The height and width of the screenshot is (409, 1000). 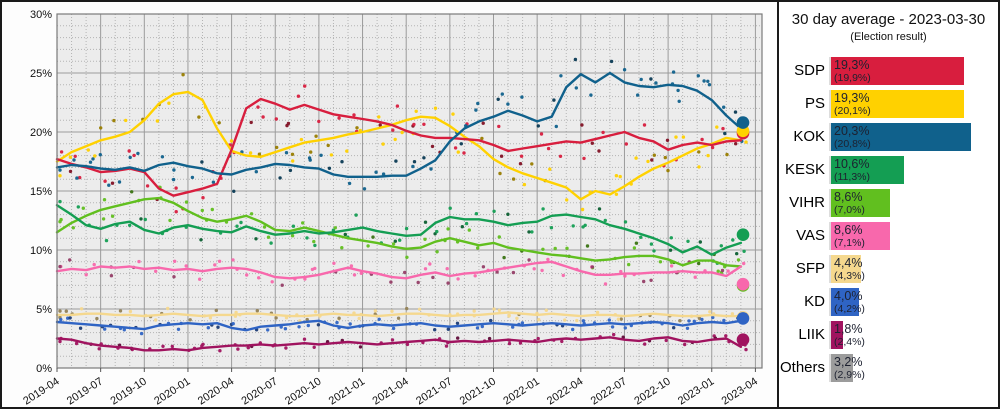 I want to click on legend-election-value: (2,4%), so click(x=849, y=341).